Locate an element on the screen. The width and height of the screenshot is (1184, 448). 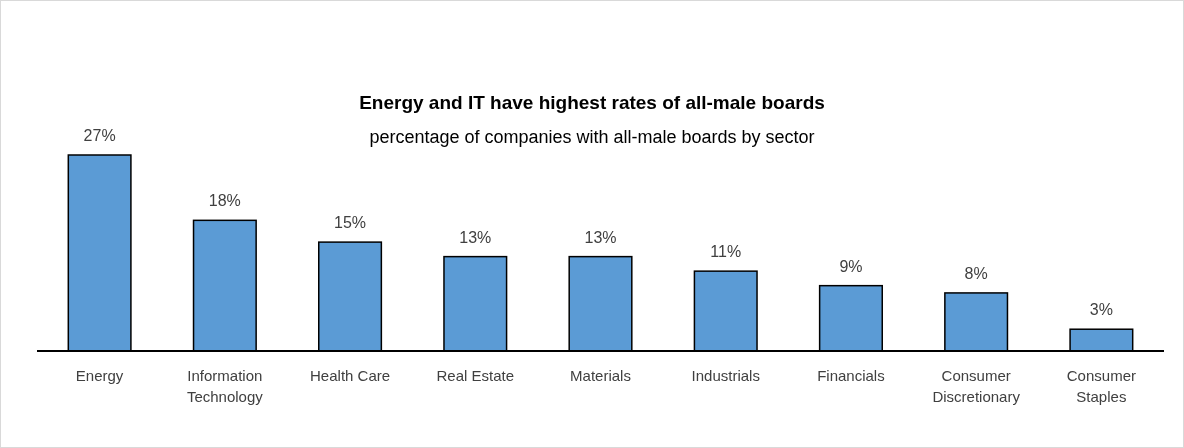
data-label: 3% is located at coordinates (1101, 310).